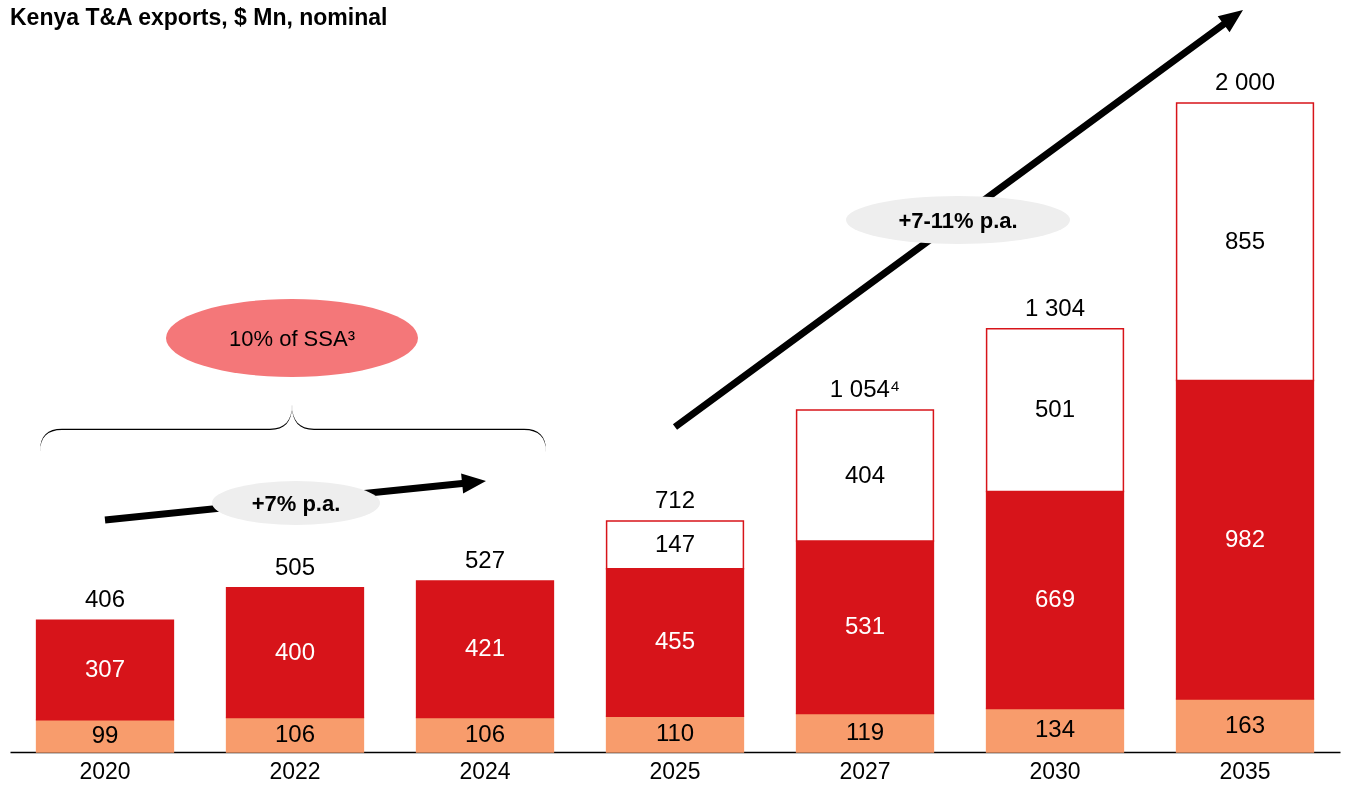 The height and width of the screenshot is (797, 1348). What do you see at coordinates (958, 220) in the screenshot?
I see `annotation: +7-11% p.a.` at bounding box center [958, 220].